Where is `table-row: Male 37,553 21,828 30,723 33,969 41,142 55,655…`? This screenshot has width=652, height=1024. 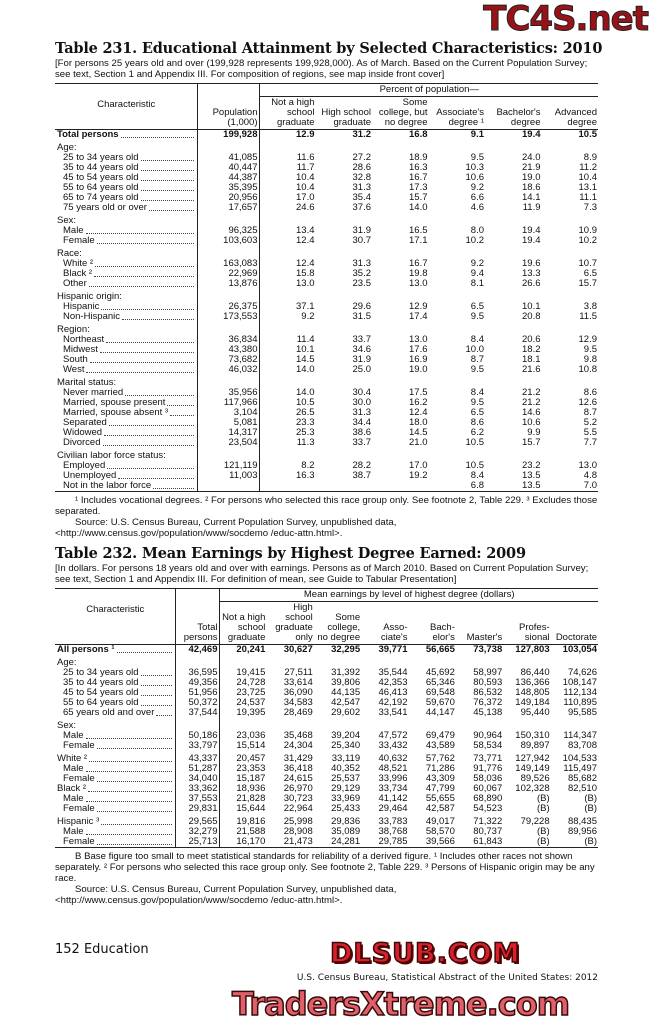 table-row: Male 37,553 21,828 30,723 33,969 41,142 55,655… is located at coordinates (326, 799).